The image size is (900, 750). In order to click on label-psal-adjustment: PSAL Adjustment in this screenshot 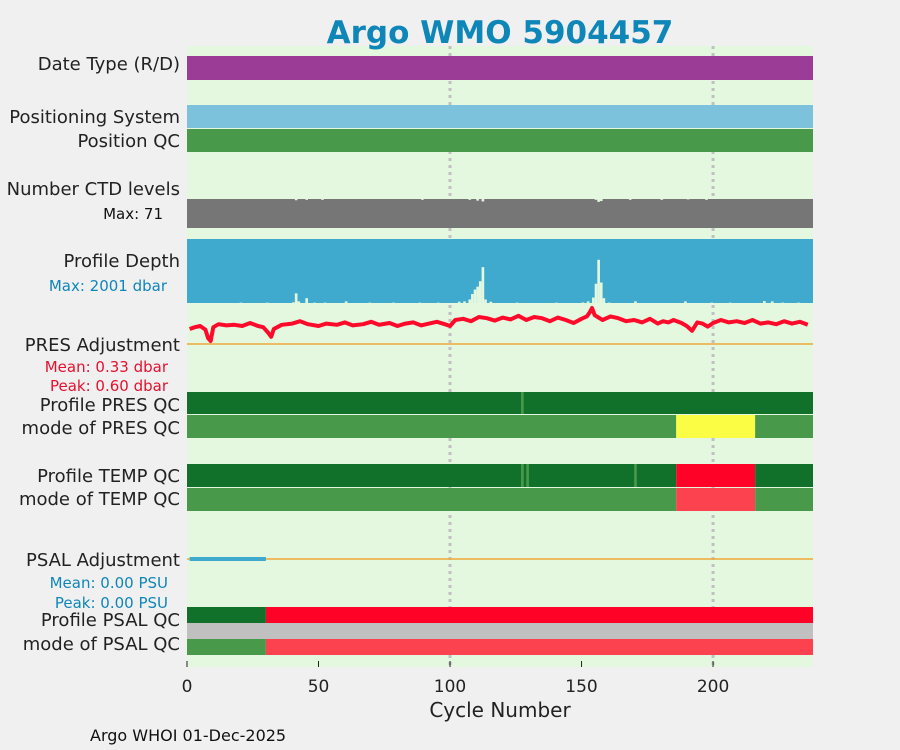, I will do `click(103, 560)`.